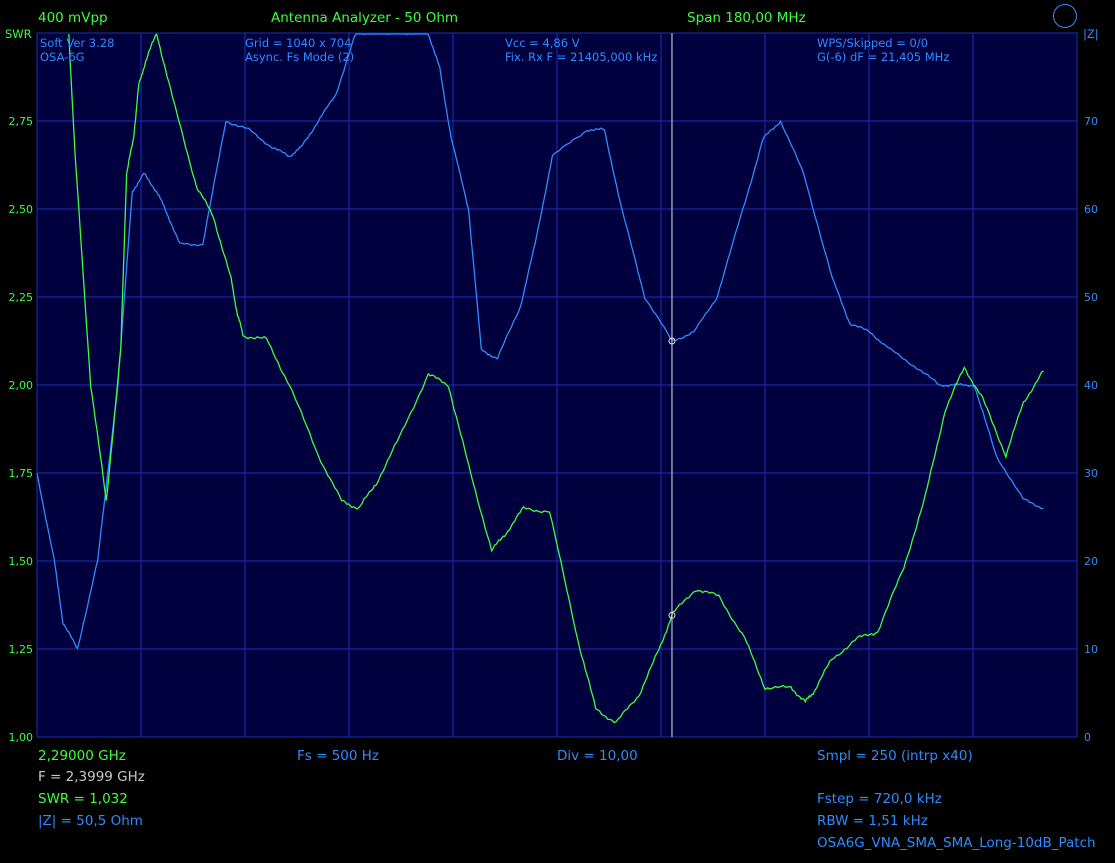  I want to click on swr-tick-label: 2,25, so click(21, 297).